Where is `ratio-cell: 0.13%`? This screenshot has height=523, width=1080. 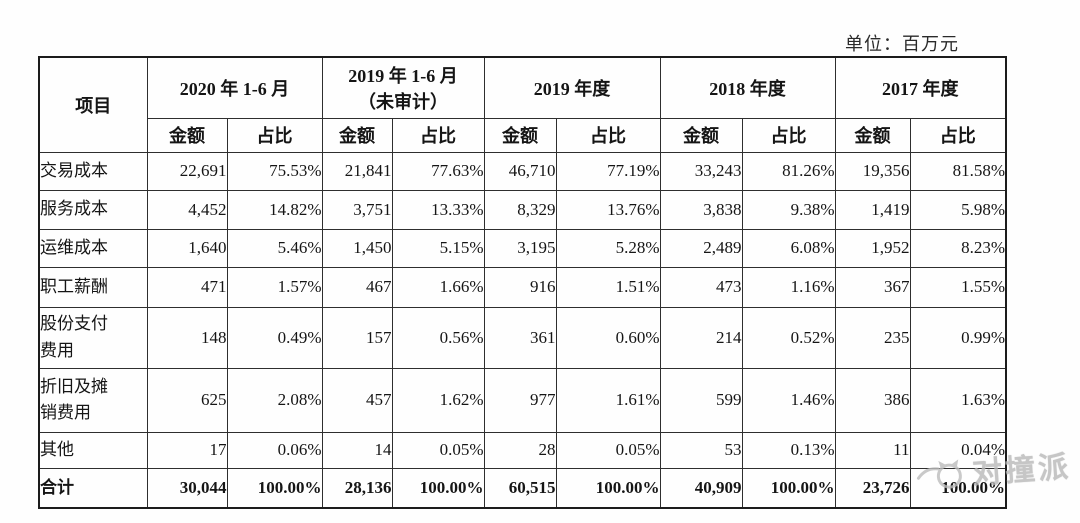 ratio-cell: 0.13% is located at coordinates (788, 450).